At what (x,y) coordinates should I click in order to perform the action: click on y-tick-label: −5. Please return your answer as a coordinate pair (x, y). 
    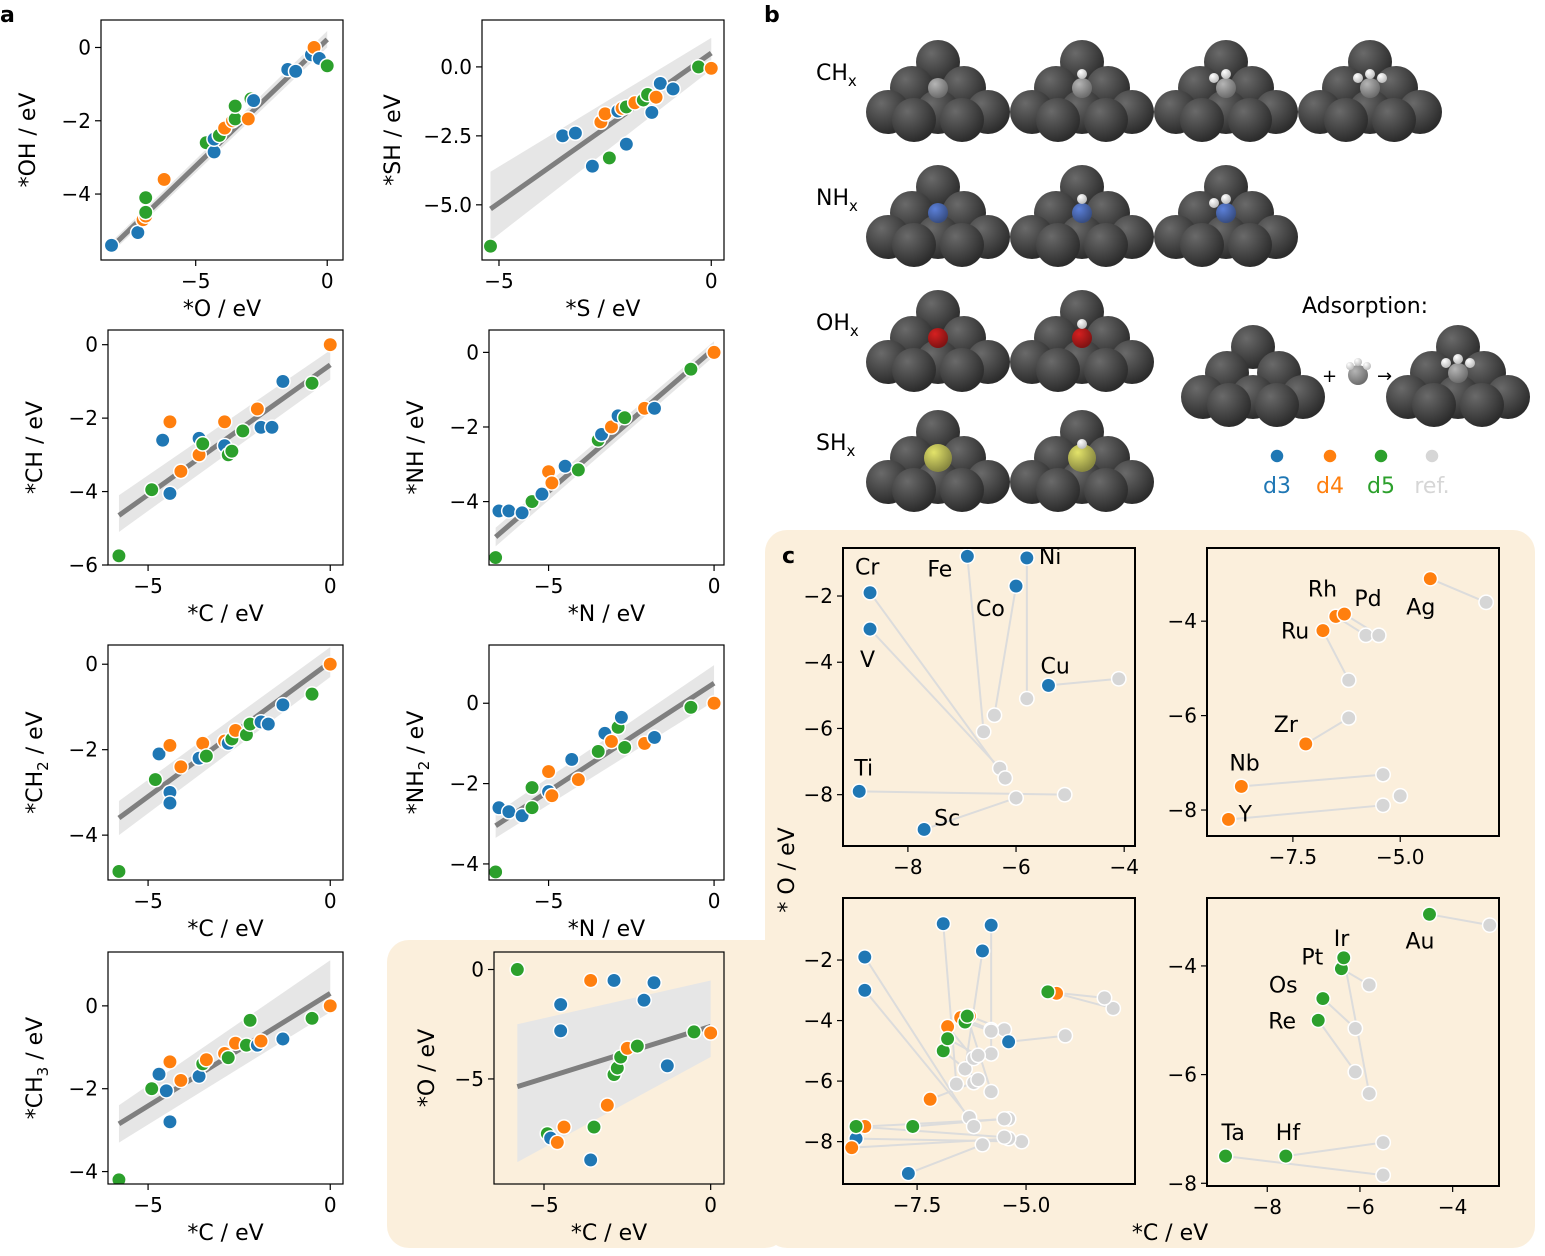
    Looking at the image, I should click on (469, 1079).